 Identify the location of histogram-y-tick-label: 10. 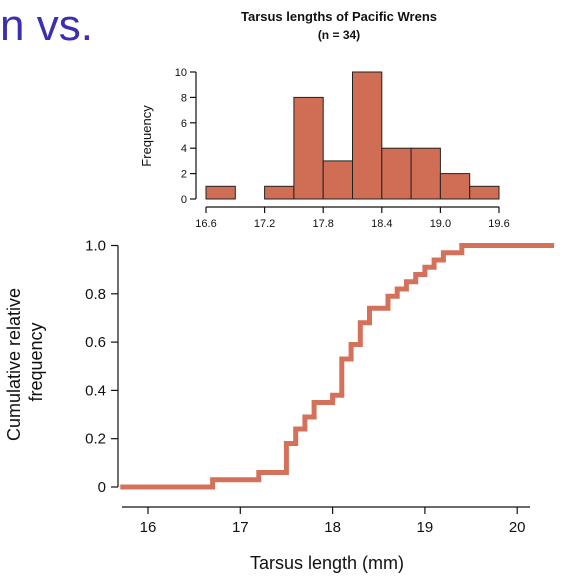
(181, 73).